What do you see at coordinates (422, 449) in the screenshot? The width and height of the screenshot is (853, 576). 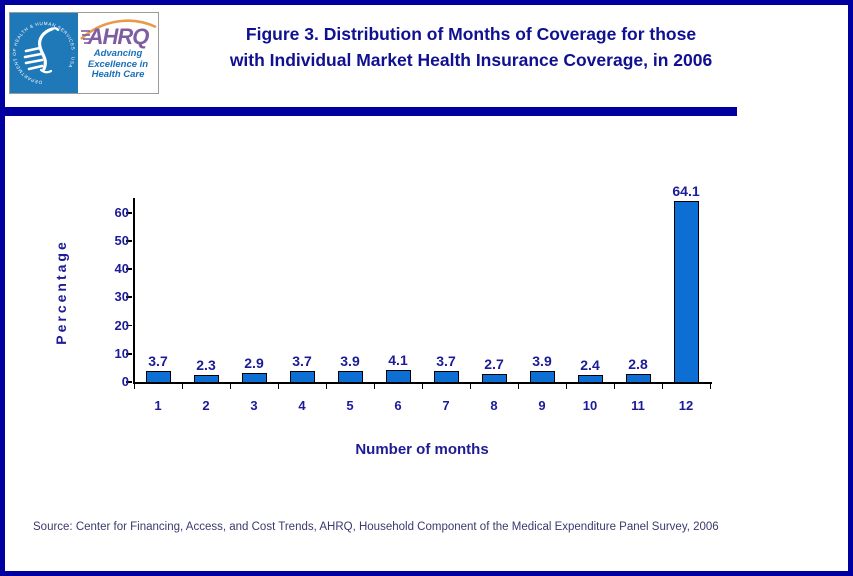 I see `x-axis-title: Number of months` at bounding box center [422, 449].